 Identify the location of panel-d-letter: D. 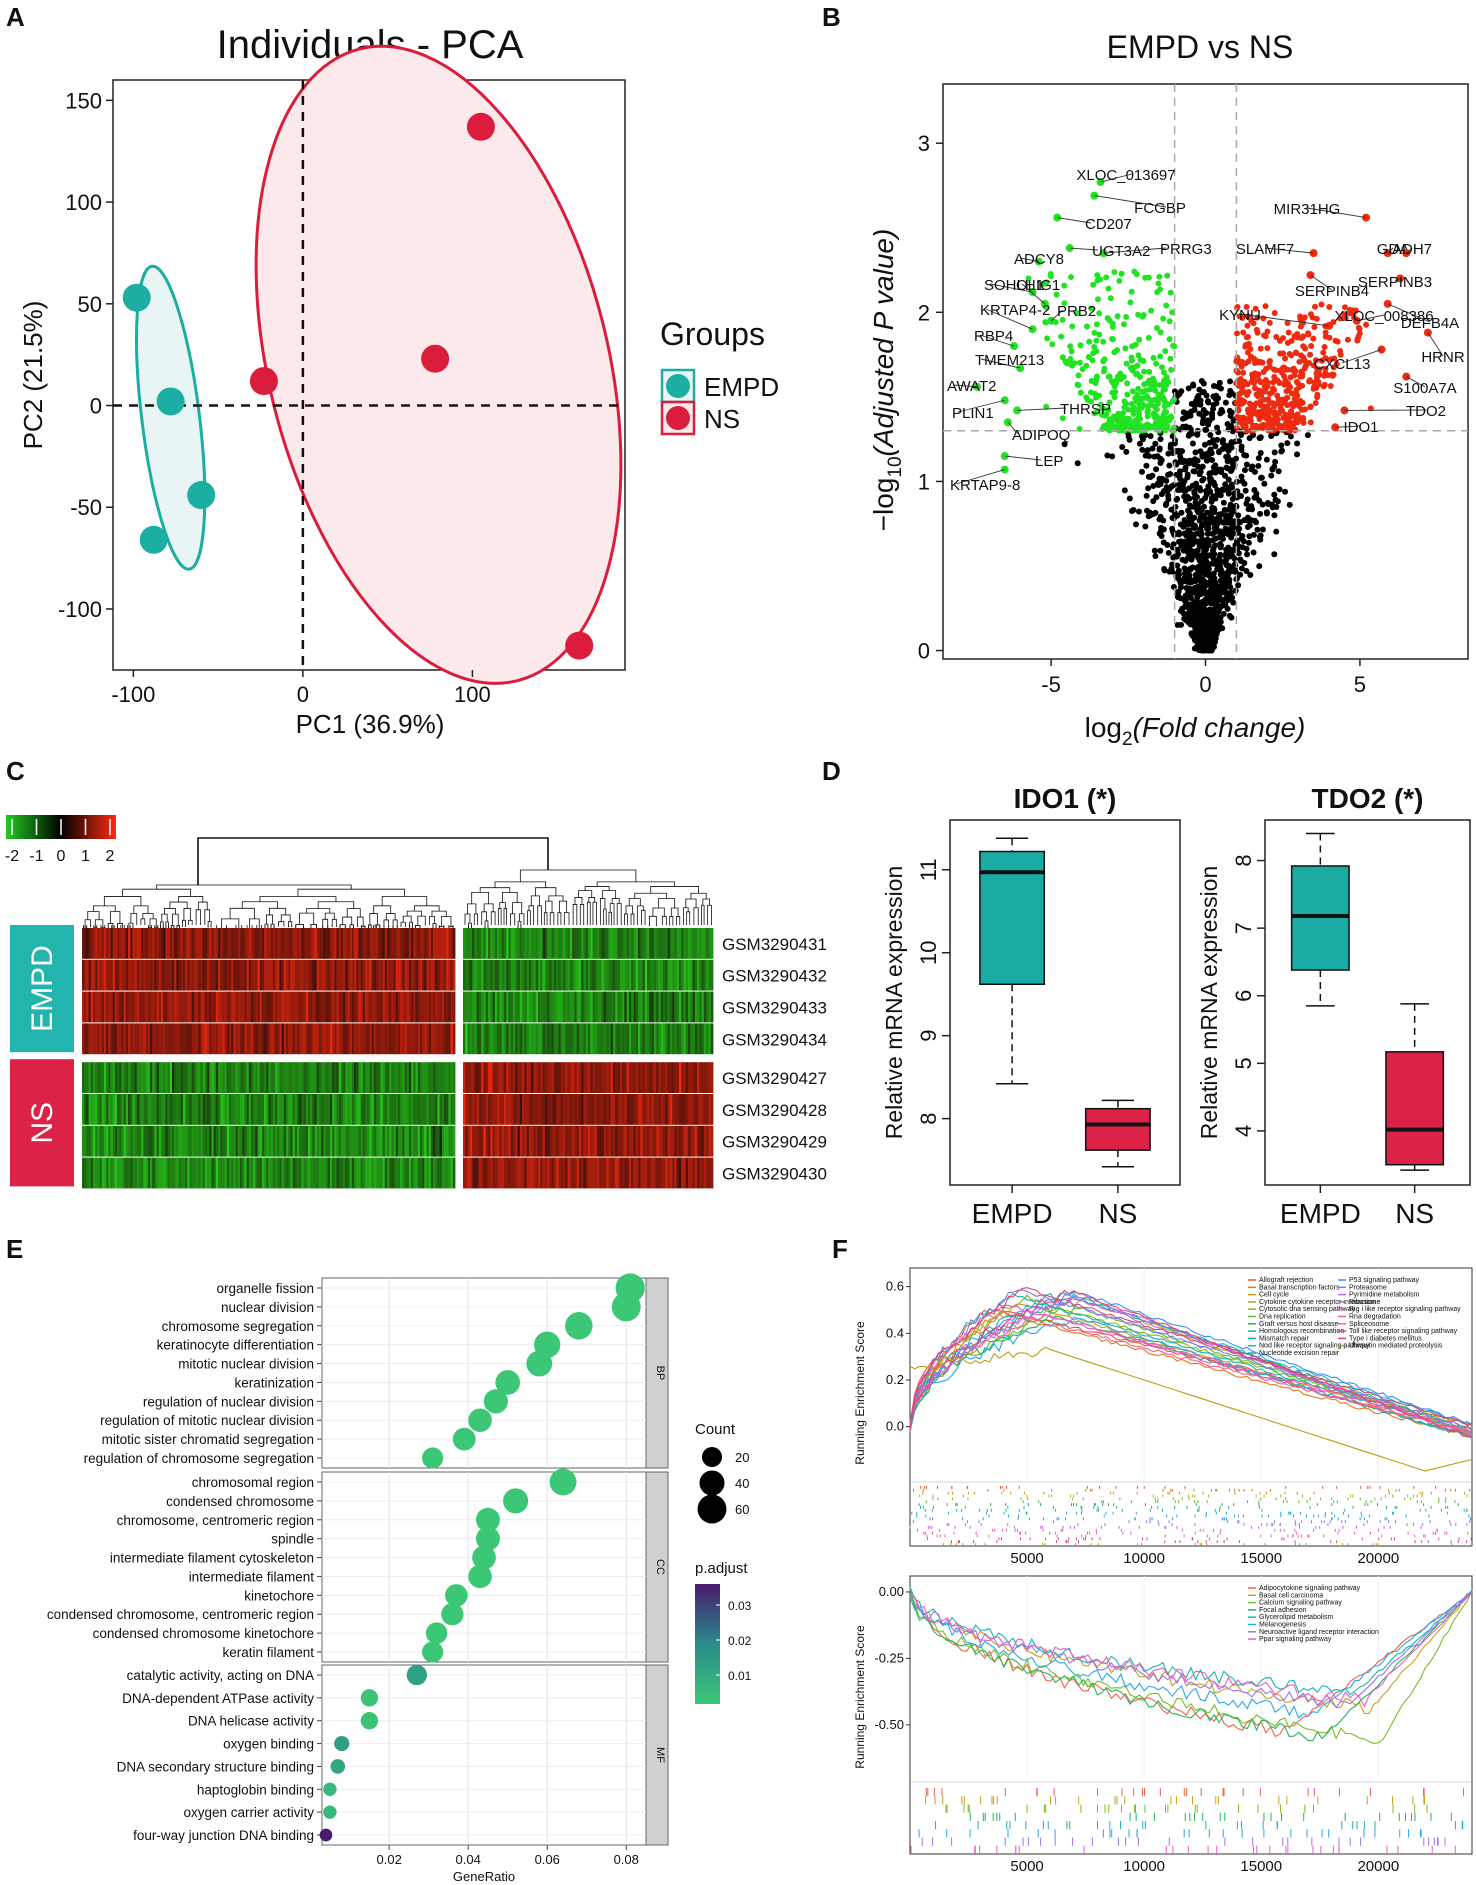
(831, 771).